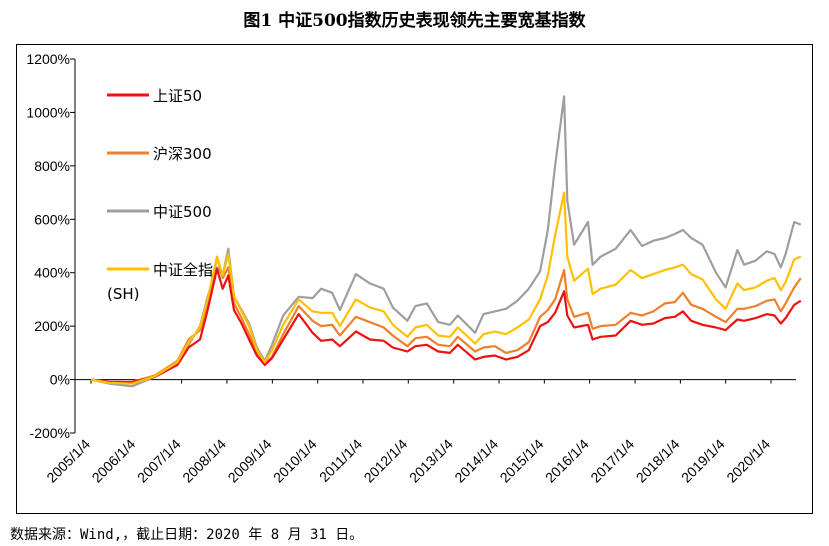 The width and height of the screenshot is (829, 546). I want to click on legend-label: 上证50, so click(177, 96).